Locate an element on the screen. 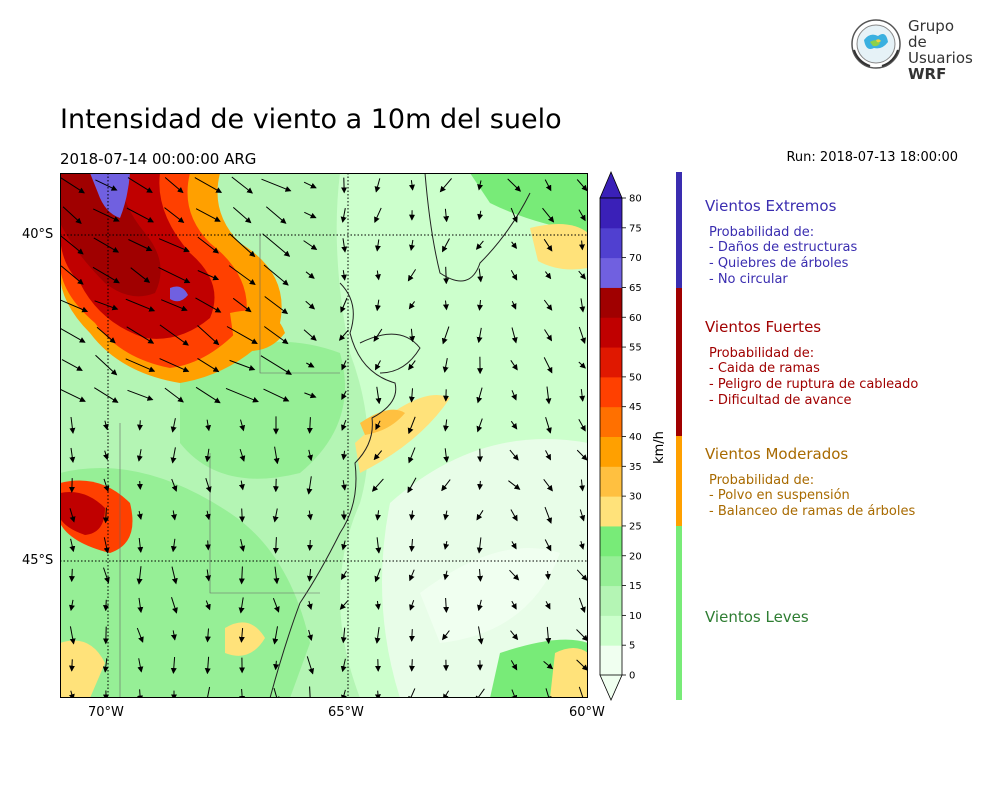 The image size is (1000, 800). colorbar-segments is located at coordinates (611, 435).